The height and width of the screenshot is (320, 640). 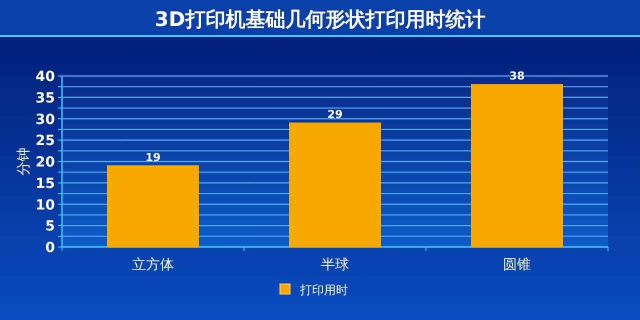 What do you see at coordinates (517, 76) in the screenshot?
I see `data-label: 38` at bounding box center [517, 76].